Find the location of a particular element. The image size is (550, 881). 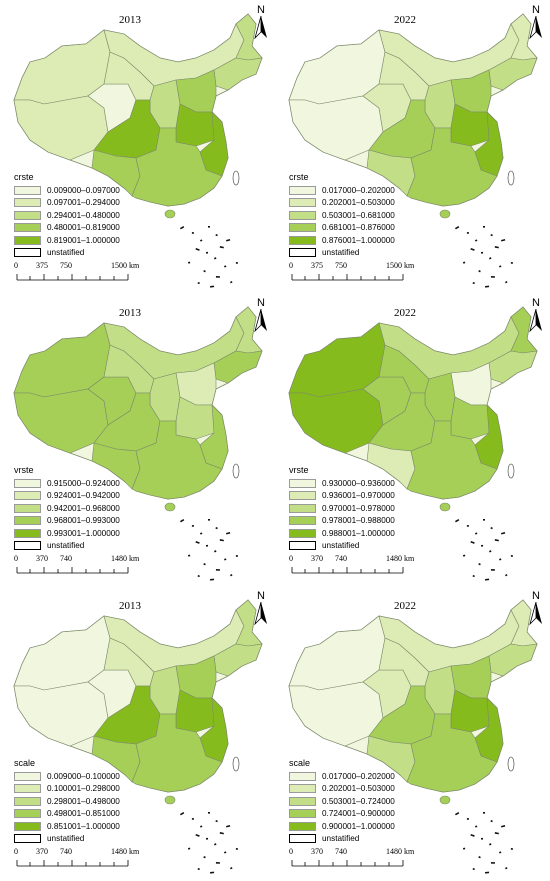

scale-label-2: 740 is located at coordinates (341, 558).